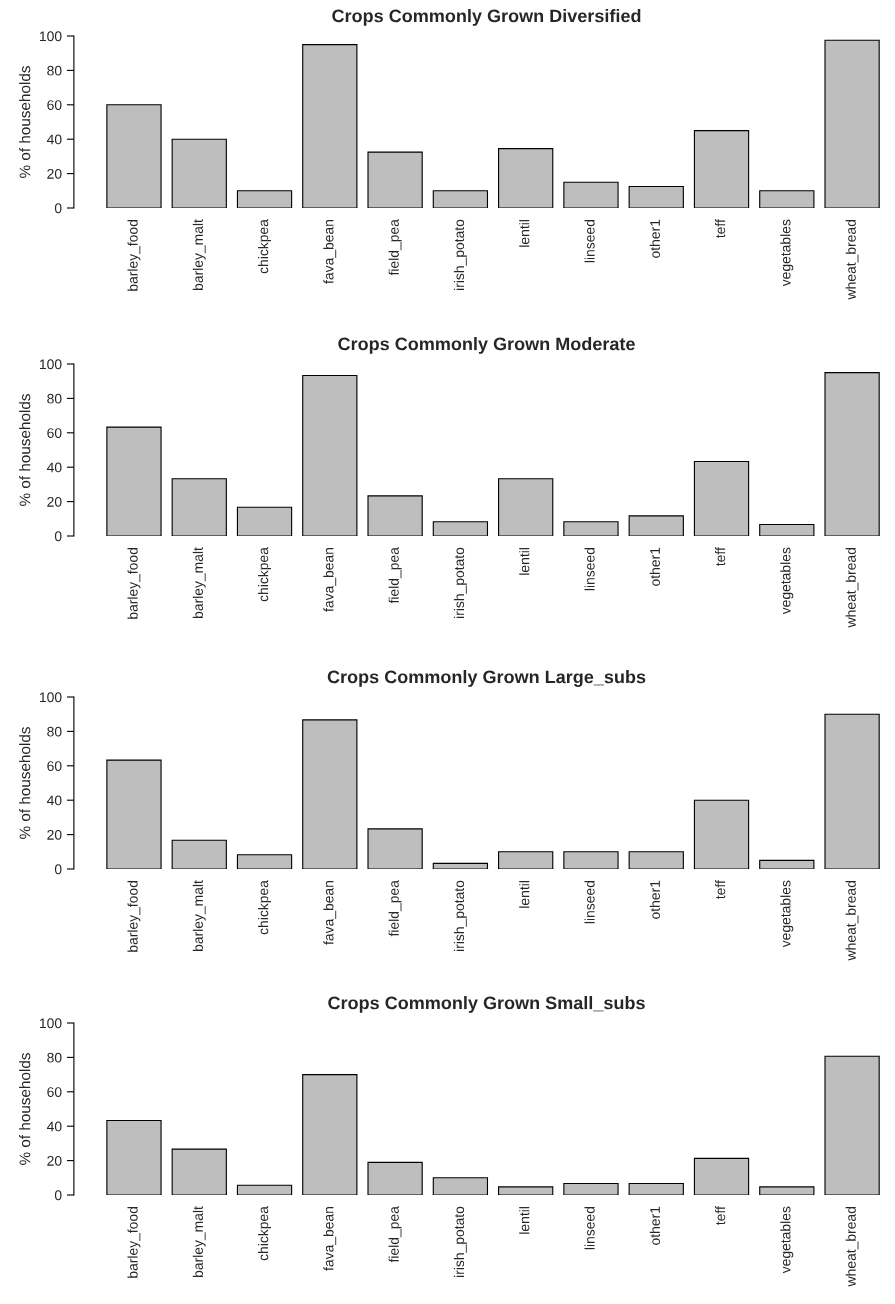  What do you see at coordinates (486, 345) in the screenshot?
I see `chart-title: Crops Commonly Grown Moderate` at bounding box center [486, 345].